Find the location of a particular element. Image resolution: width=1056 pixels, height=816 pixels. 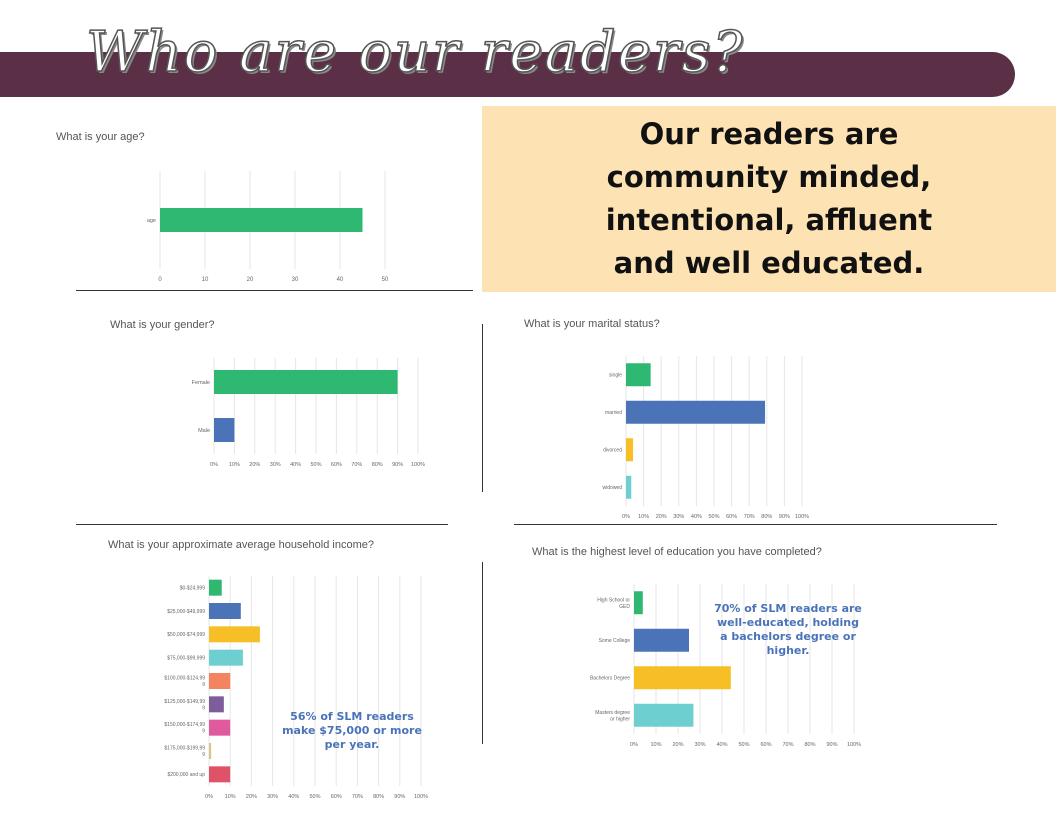

category-label: divorced is located at coordinates (612, 451).